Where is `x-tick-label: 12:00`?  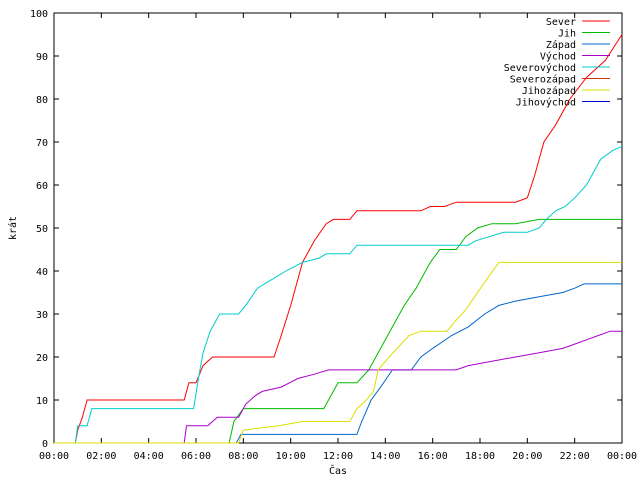 x-tick-label: 12:00 is located at coordinates (338, 456).